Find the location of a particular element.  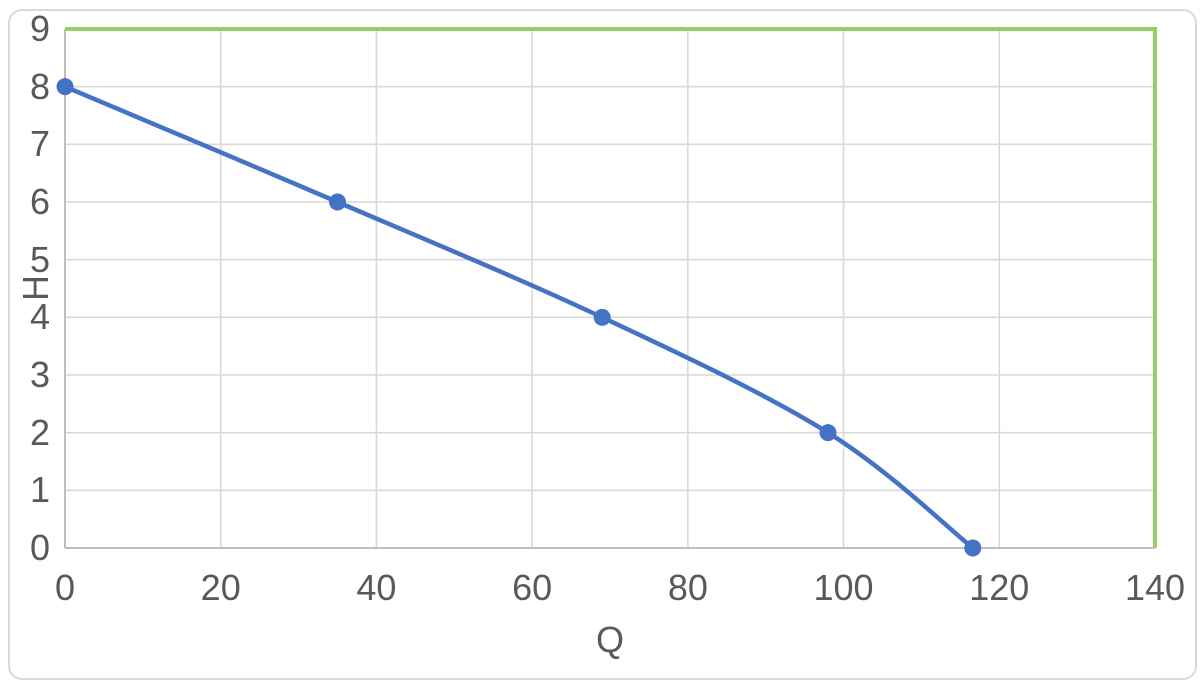

y-axis-title: H is located at coordinates (35, 288).